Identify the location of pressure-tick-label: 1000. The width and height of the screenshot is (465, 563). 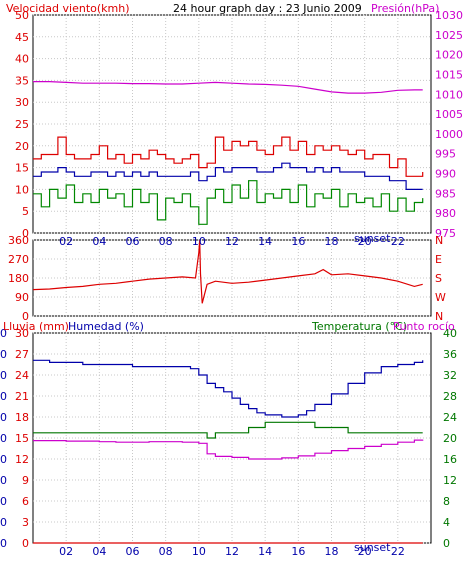
(449, 134).